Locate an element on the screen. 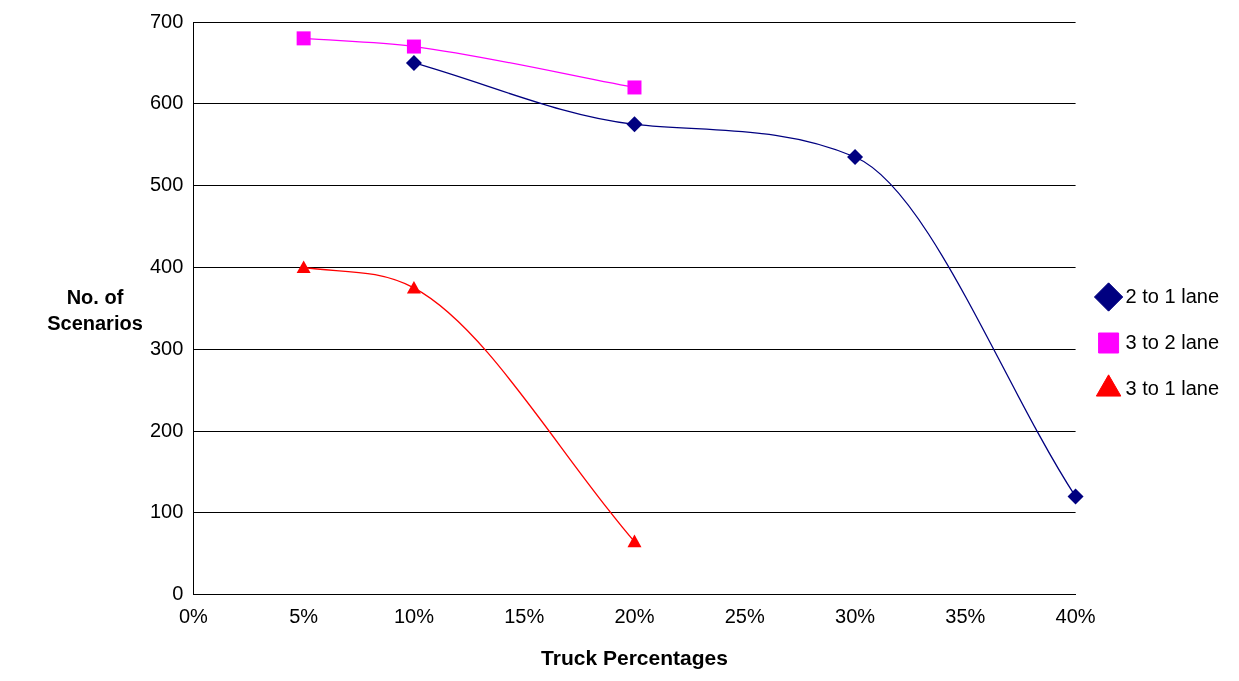 This screenshot has width=1239, height=681. legend-label: 3 to 2 lane is located at coordinates (1172, 341).